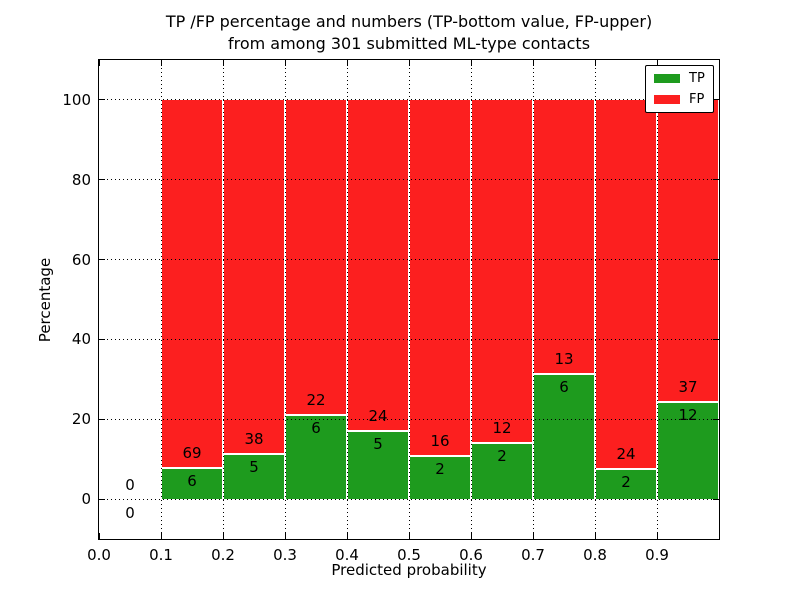 The height and width of the screenshot is (600, 800). What do you see at coordinates (285, 555) in the screenshot?
I see `x-tick-label: 0.3` at bounding box center [285, 555].